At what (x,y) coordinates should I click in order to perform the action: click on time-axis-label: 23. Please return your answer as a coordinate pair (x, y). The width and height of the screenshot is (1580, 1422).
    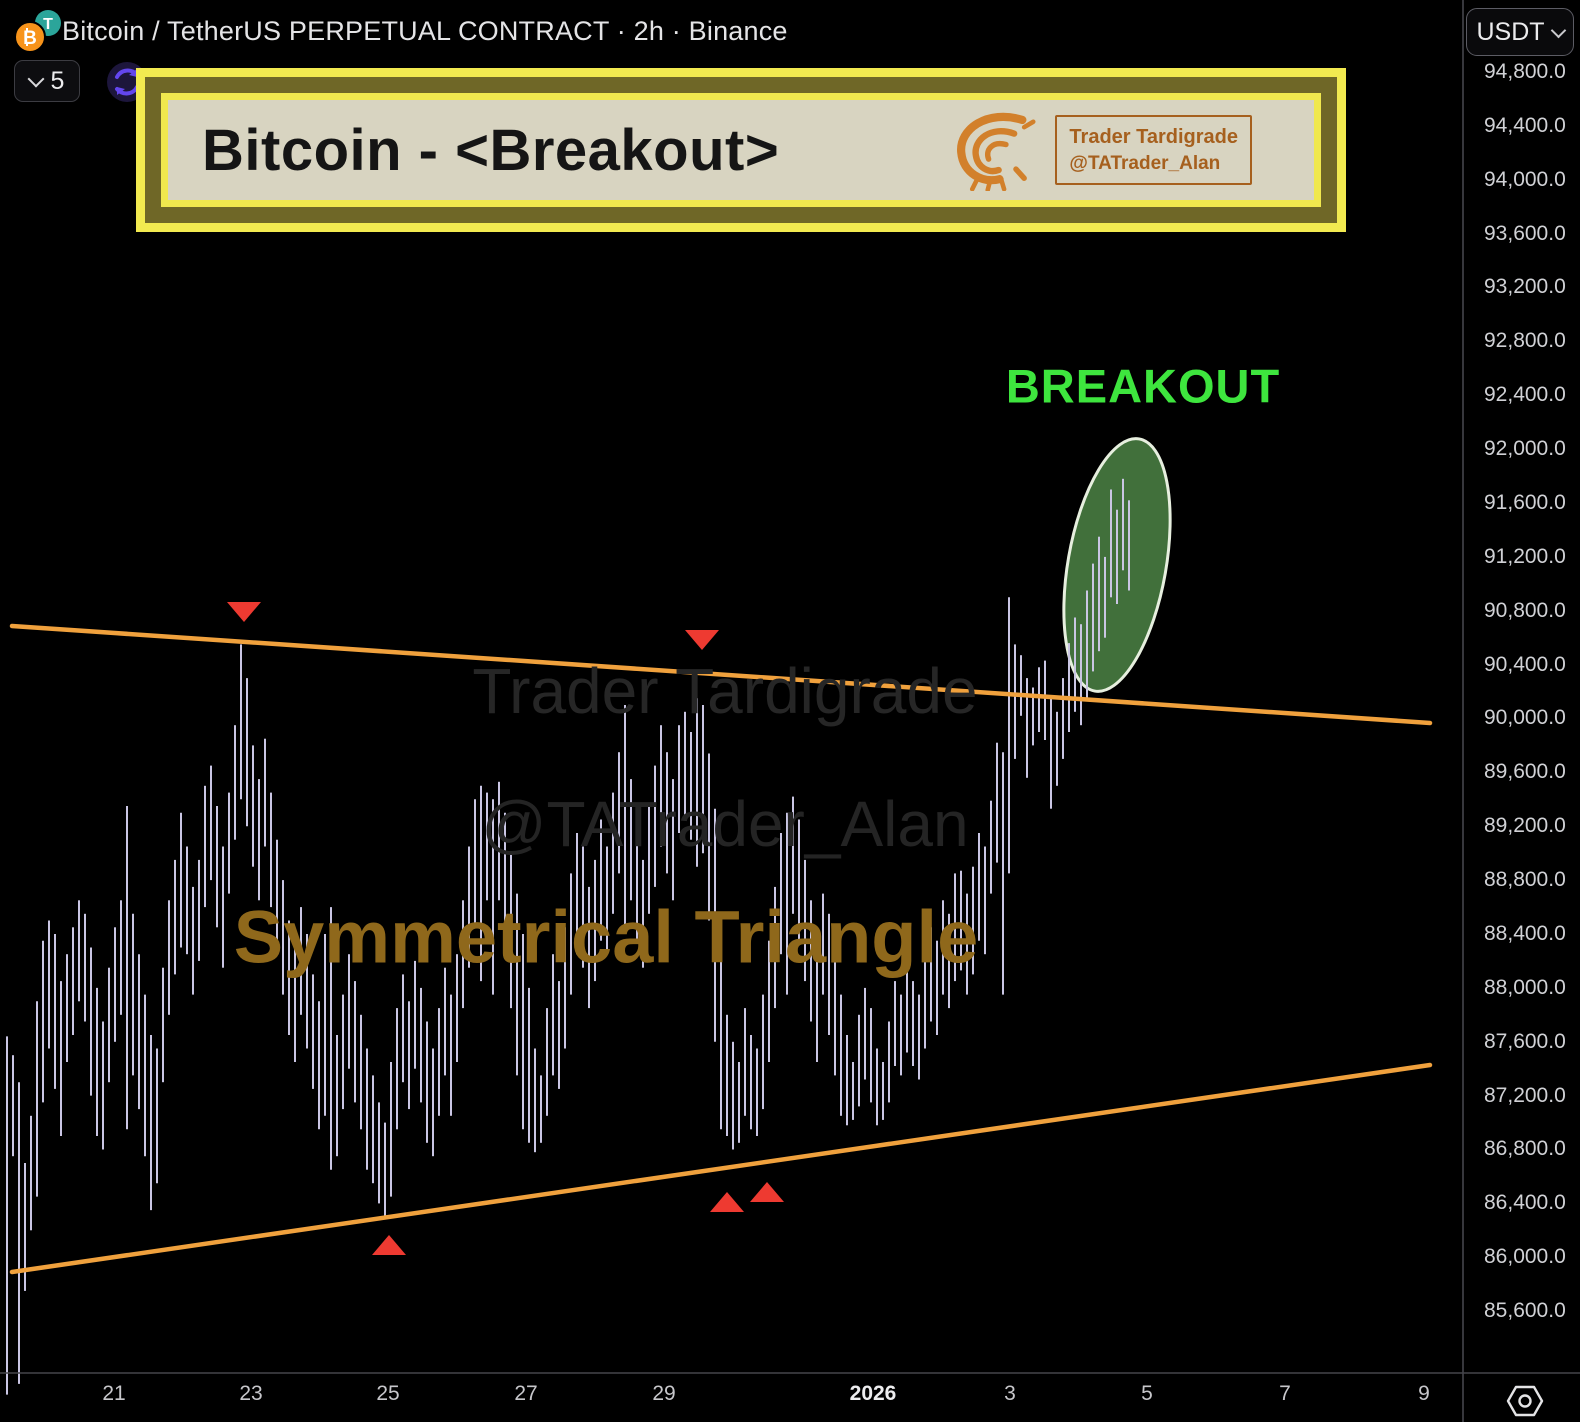
    Looking at the image, I should click on (251, 1393).